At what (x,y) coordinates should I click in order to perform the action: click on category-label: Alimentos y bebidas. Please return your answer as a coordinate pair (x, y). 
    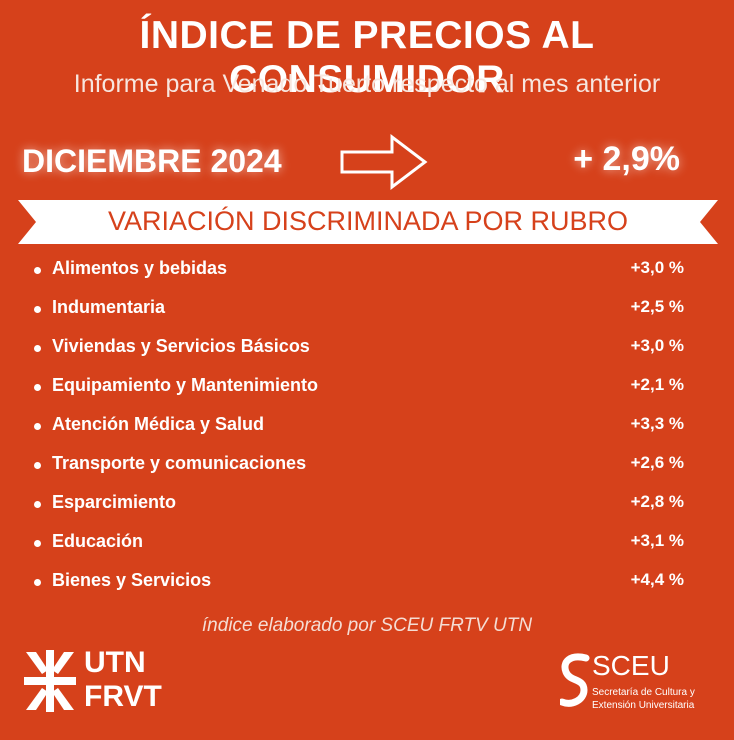
    Looking at the image, I should click on (140, 268).